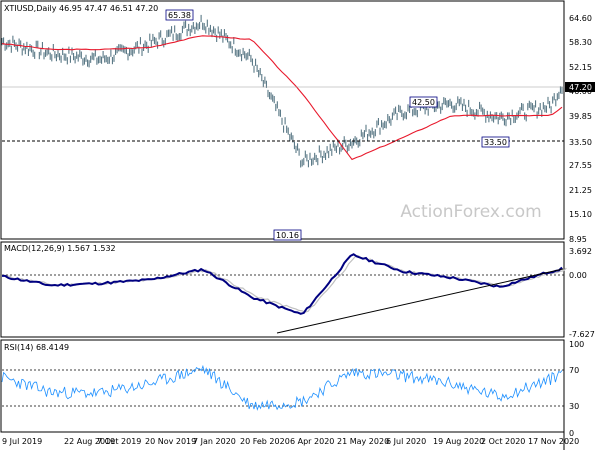  I want to click on price-y-tick: 21.25, so click(580, 190).